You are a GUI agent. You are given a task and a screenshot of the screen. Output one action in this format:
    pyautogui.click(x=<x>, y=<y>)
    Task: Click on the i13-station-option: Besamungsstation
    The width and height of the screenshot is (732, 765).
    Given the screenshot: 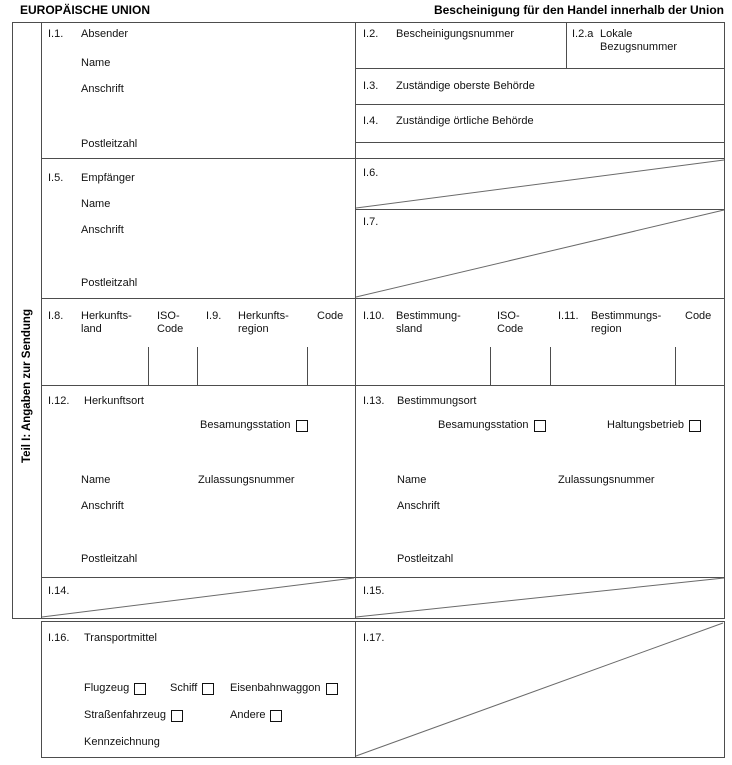 What is the action you would take?
    pyautogui.click(x=492, y=425)
    